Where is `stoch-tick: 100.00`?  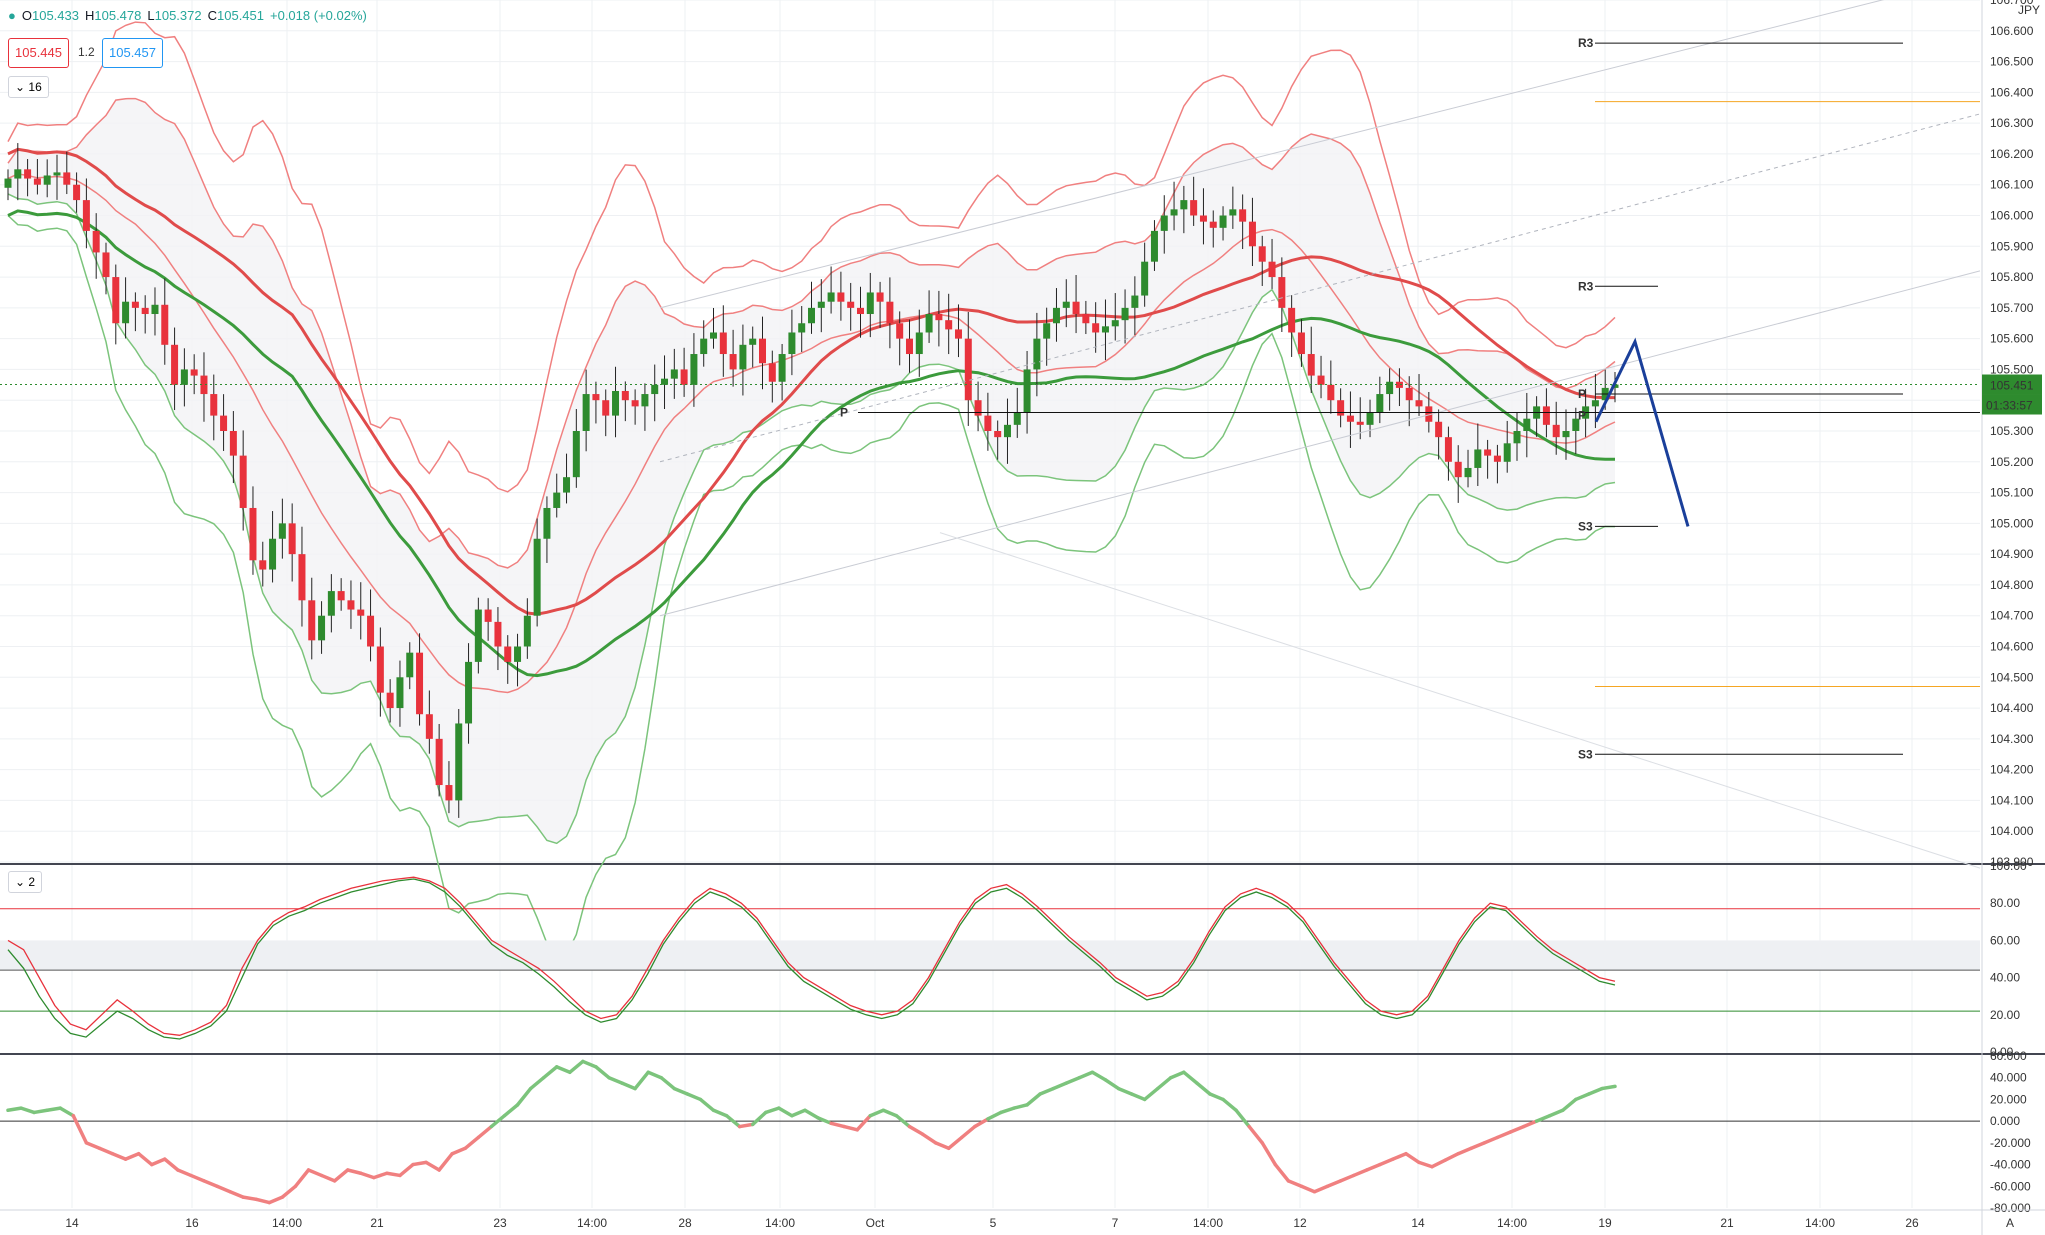 stoch-tick: 100.00 is located at coordinates (2008, 866).